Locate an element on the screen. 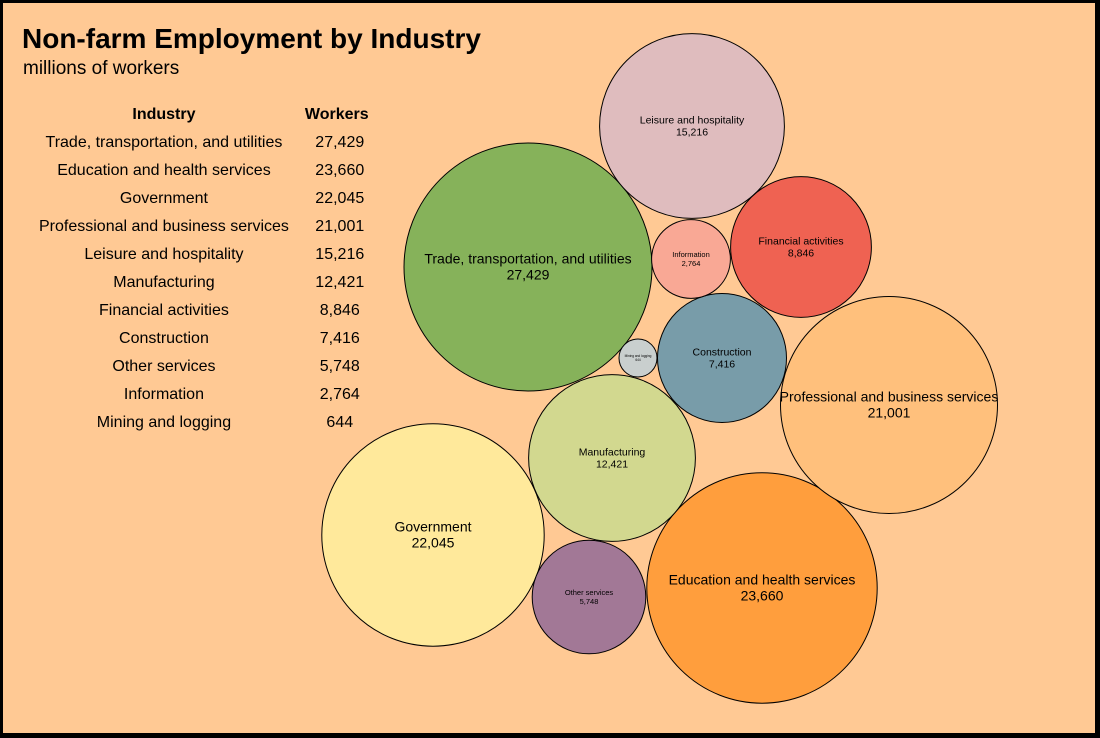 The height and width of the screenshot is (738, 1100). bubble-label: Financial activities is located at coordinates (800, 241).